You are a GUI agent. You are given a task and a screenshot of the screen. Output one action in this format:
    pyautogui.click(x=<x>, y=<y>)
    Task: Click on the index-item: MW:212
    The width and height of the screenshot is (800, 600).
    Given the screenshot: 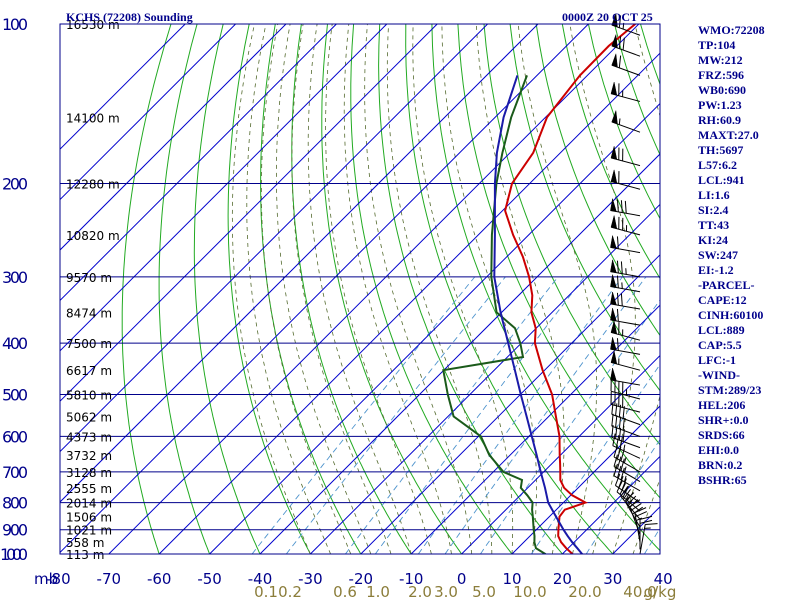 What is the action you would take?
    pyautogui.click(x=720, y=60)
    